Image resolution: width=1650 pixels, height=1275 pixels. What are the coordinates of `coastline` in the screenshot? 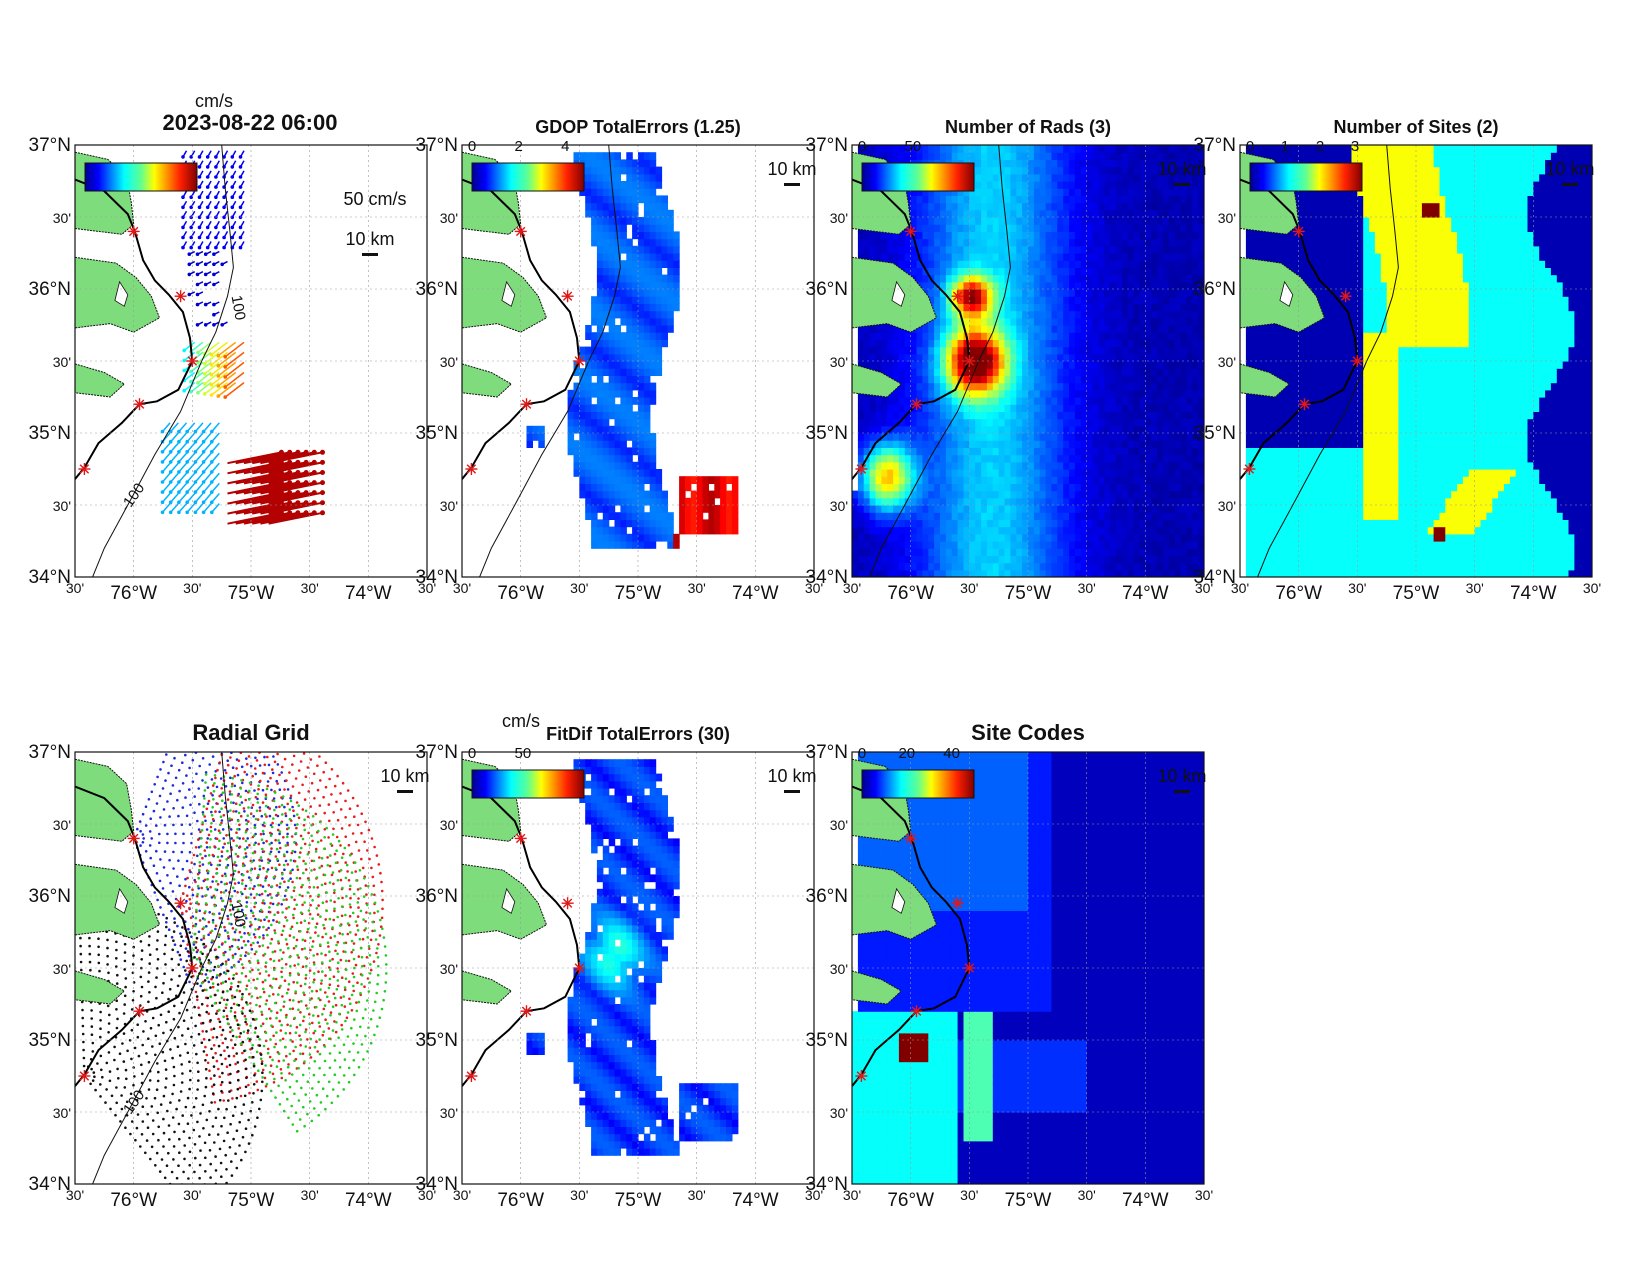 It's located at (521, 329).